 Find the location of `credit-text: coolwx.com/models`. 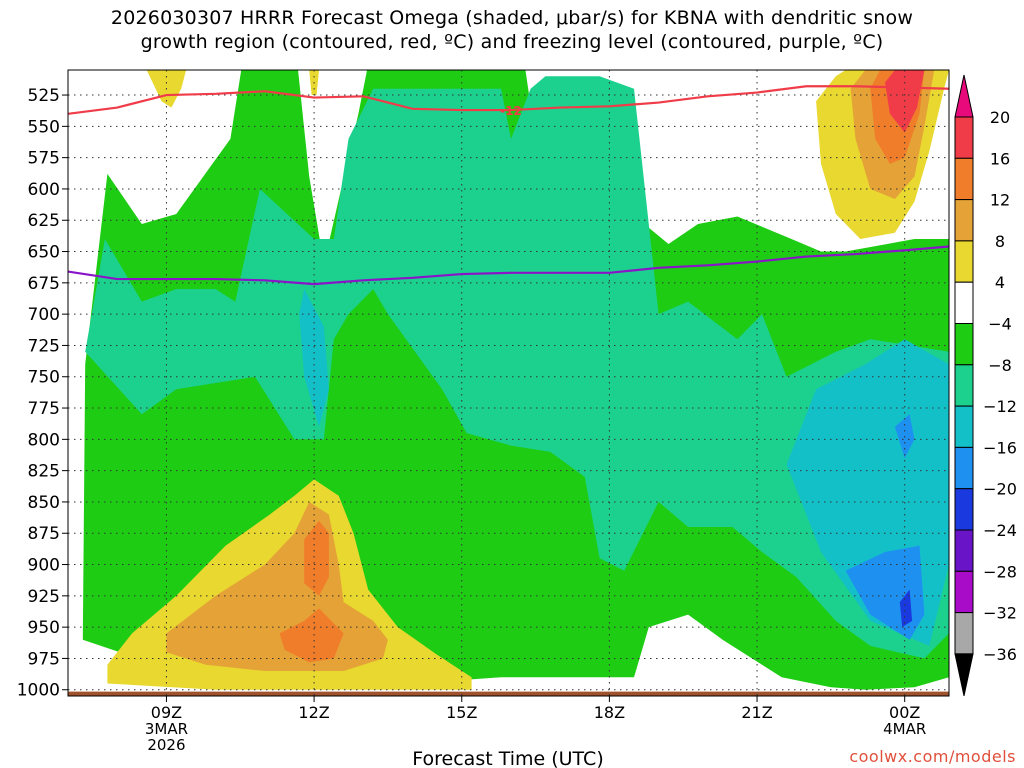

credit-text: coolwx.com/models is located at coordinates (932, 756).